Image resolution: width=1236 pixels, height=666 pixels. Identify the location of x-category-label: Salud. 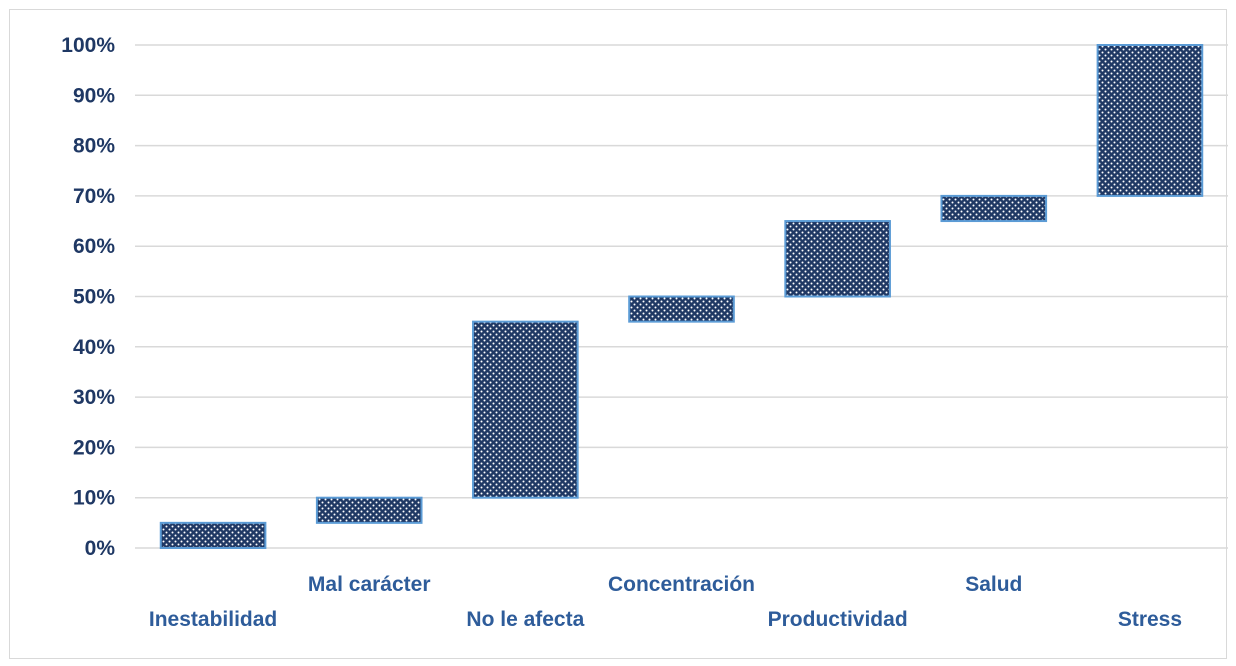
(993, 584).